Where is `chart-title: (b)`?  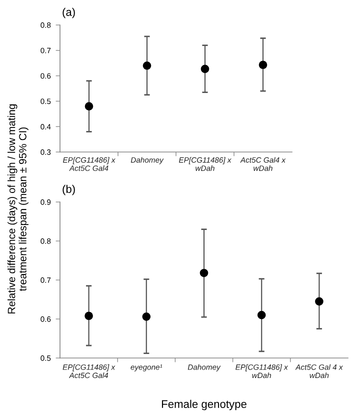 chart-title: (b) is located at coordinates (68, 190).